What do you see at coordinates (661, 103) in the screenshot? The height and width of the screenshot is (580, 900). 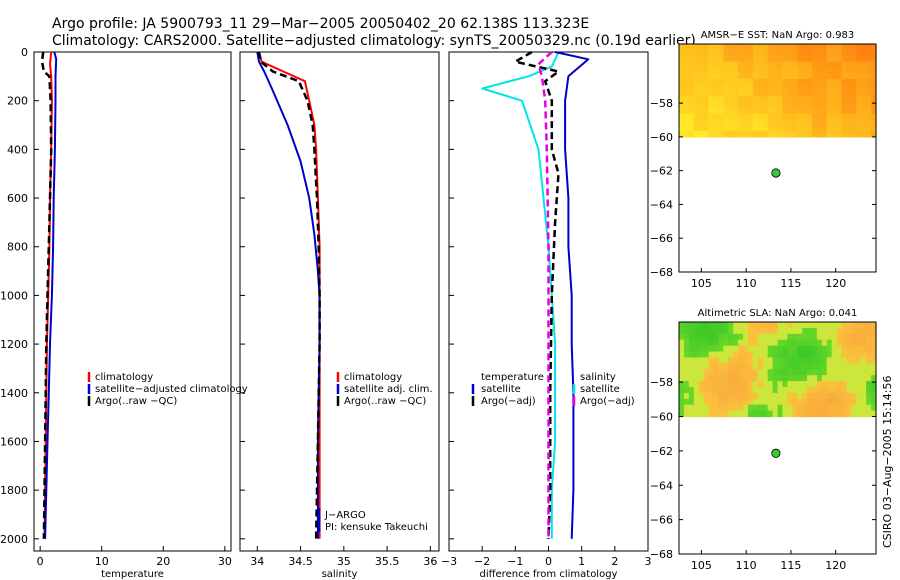 I see `sst-lat-tick-label: −58` at bounding box center [661, 103].